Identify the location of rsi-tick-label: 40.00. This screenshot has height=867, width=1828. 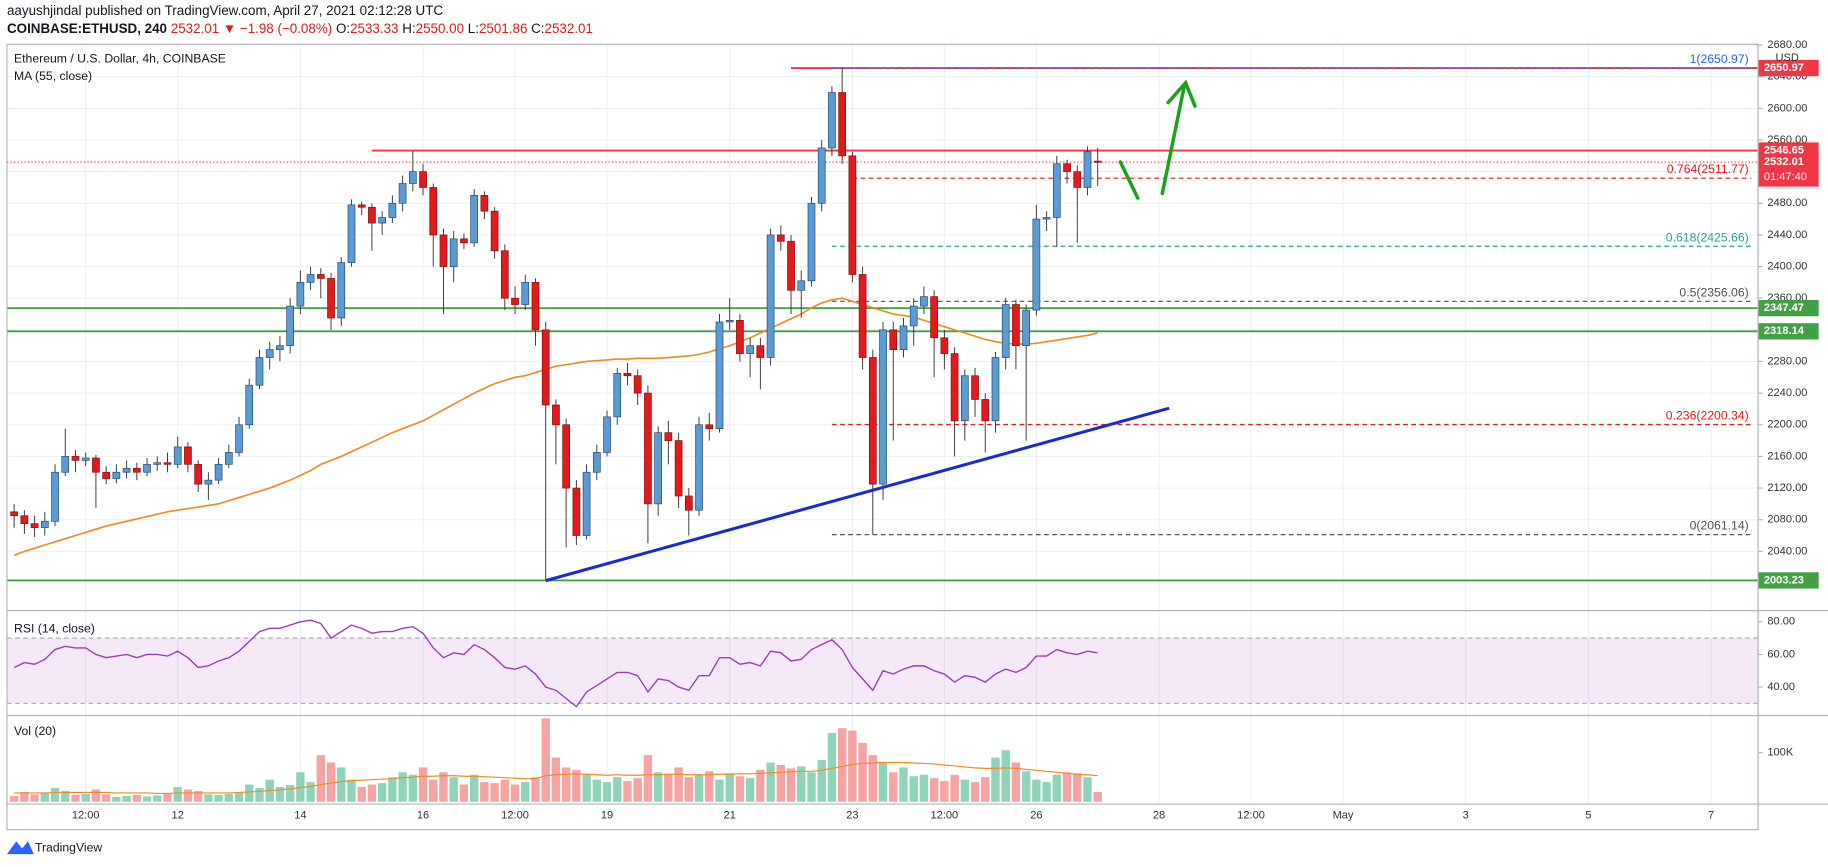
(1781, 687).